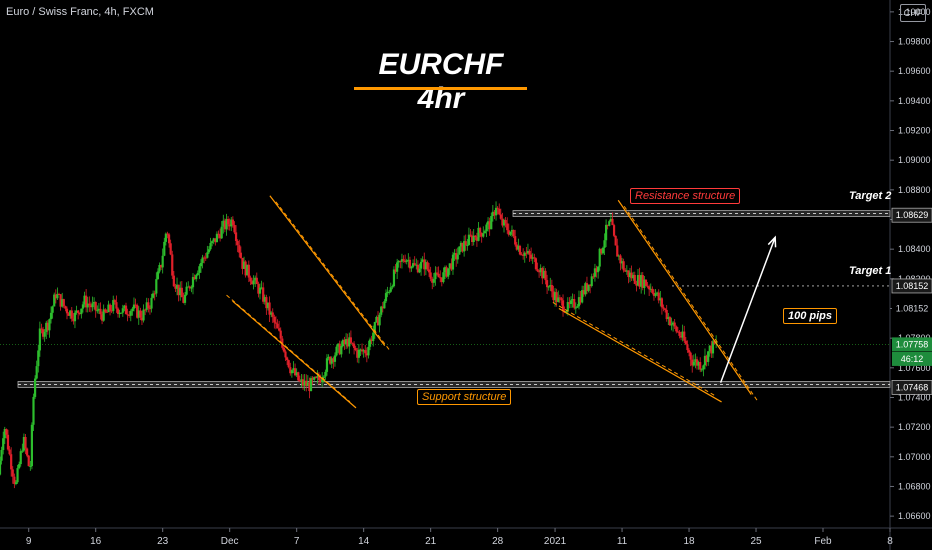  What do you see at coordinates (913, 13) in the screenshot?
I see `currency-button: CHF` at bounding box center [913, 13].